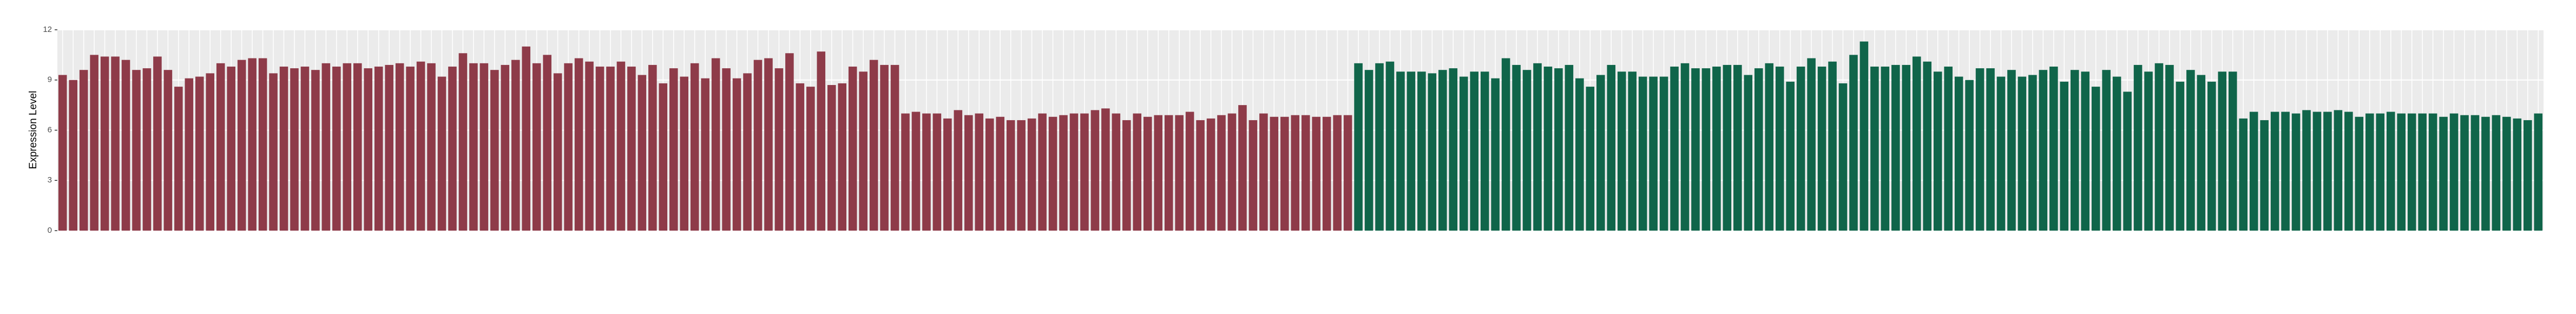 Image resolution: width=2576 pixels, height=314 pixels. I want to click on y-tick-label: 6, so click(50, 129).